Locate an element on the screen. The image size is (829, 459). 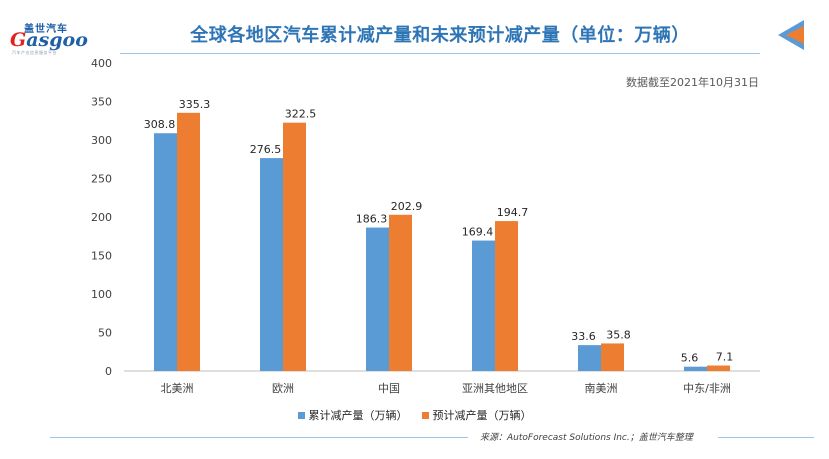
data-label: 169.4 is located at coordinates (478, 232).